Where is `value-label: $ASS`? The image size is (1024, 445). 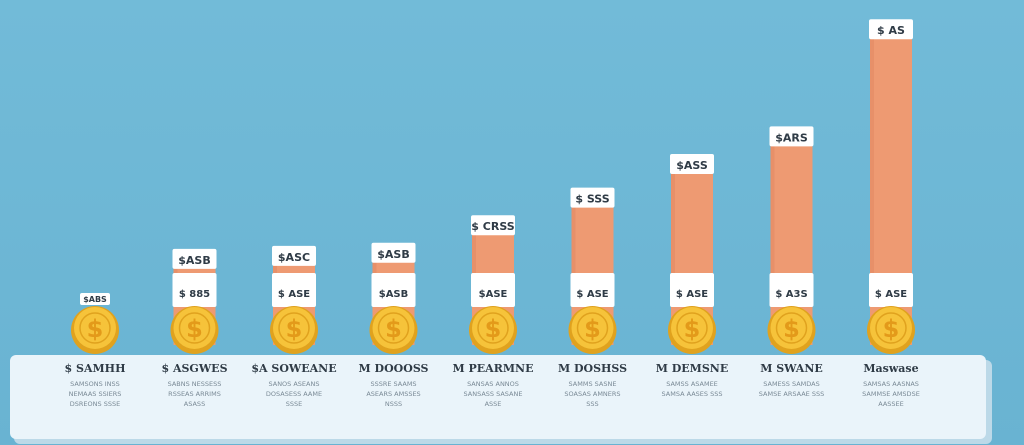 value-label: $ASS is located at coordinates (692, 165).